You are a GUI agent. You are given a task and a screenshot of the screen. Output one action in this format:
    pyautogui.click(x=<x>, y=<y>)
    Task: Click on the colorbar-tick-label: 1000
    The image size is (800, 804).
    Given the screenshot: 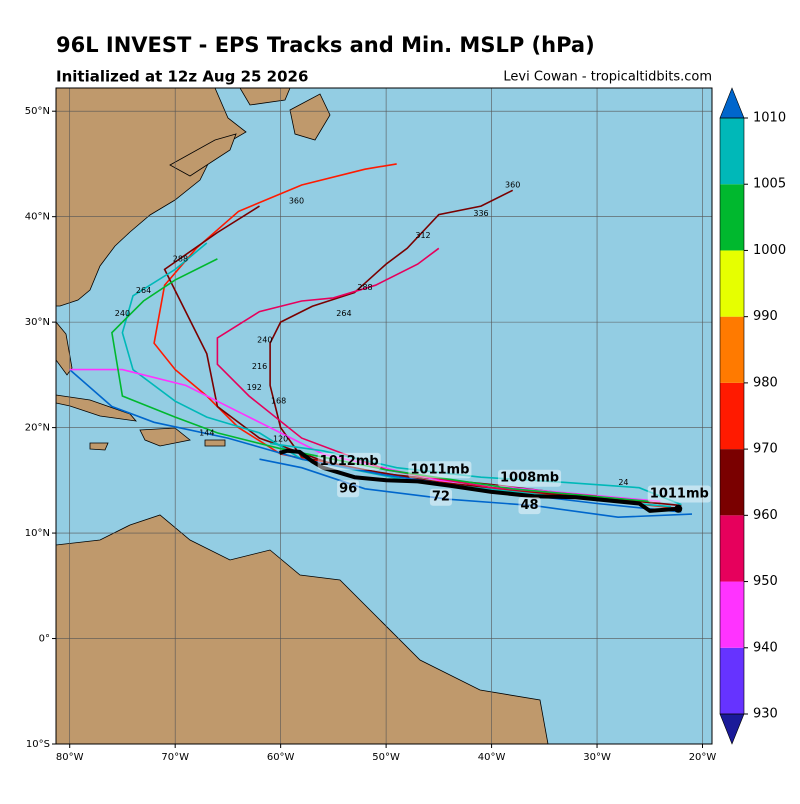 What is the action you would take?
    pyautogui.click(x=769, y=250)
    